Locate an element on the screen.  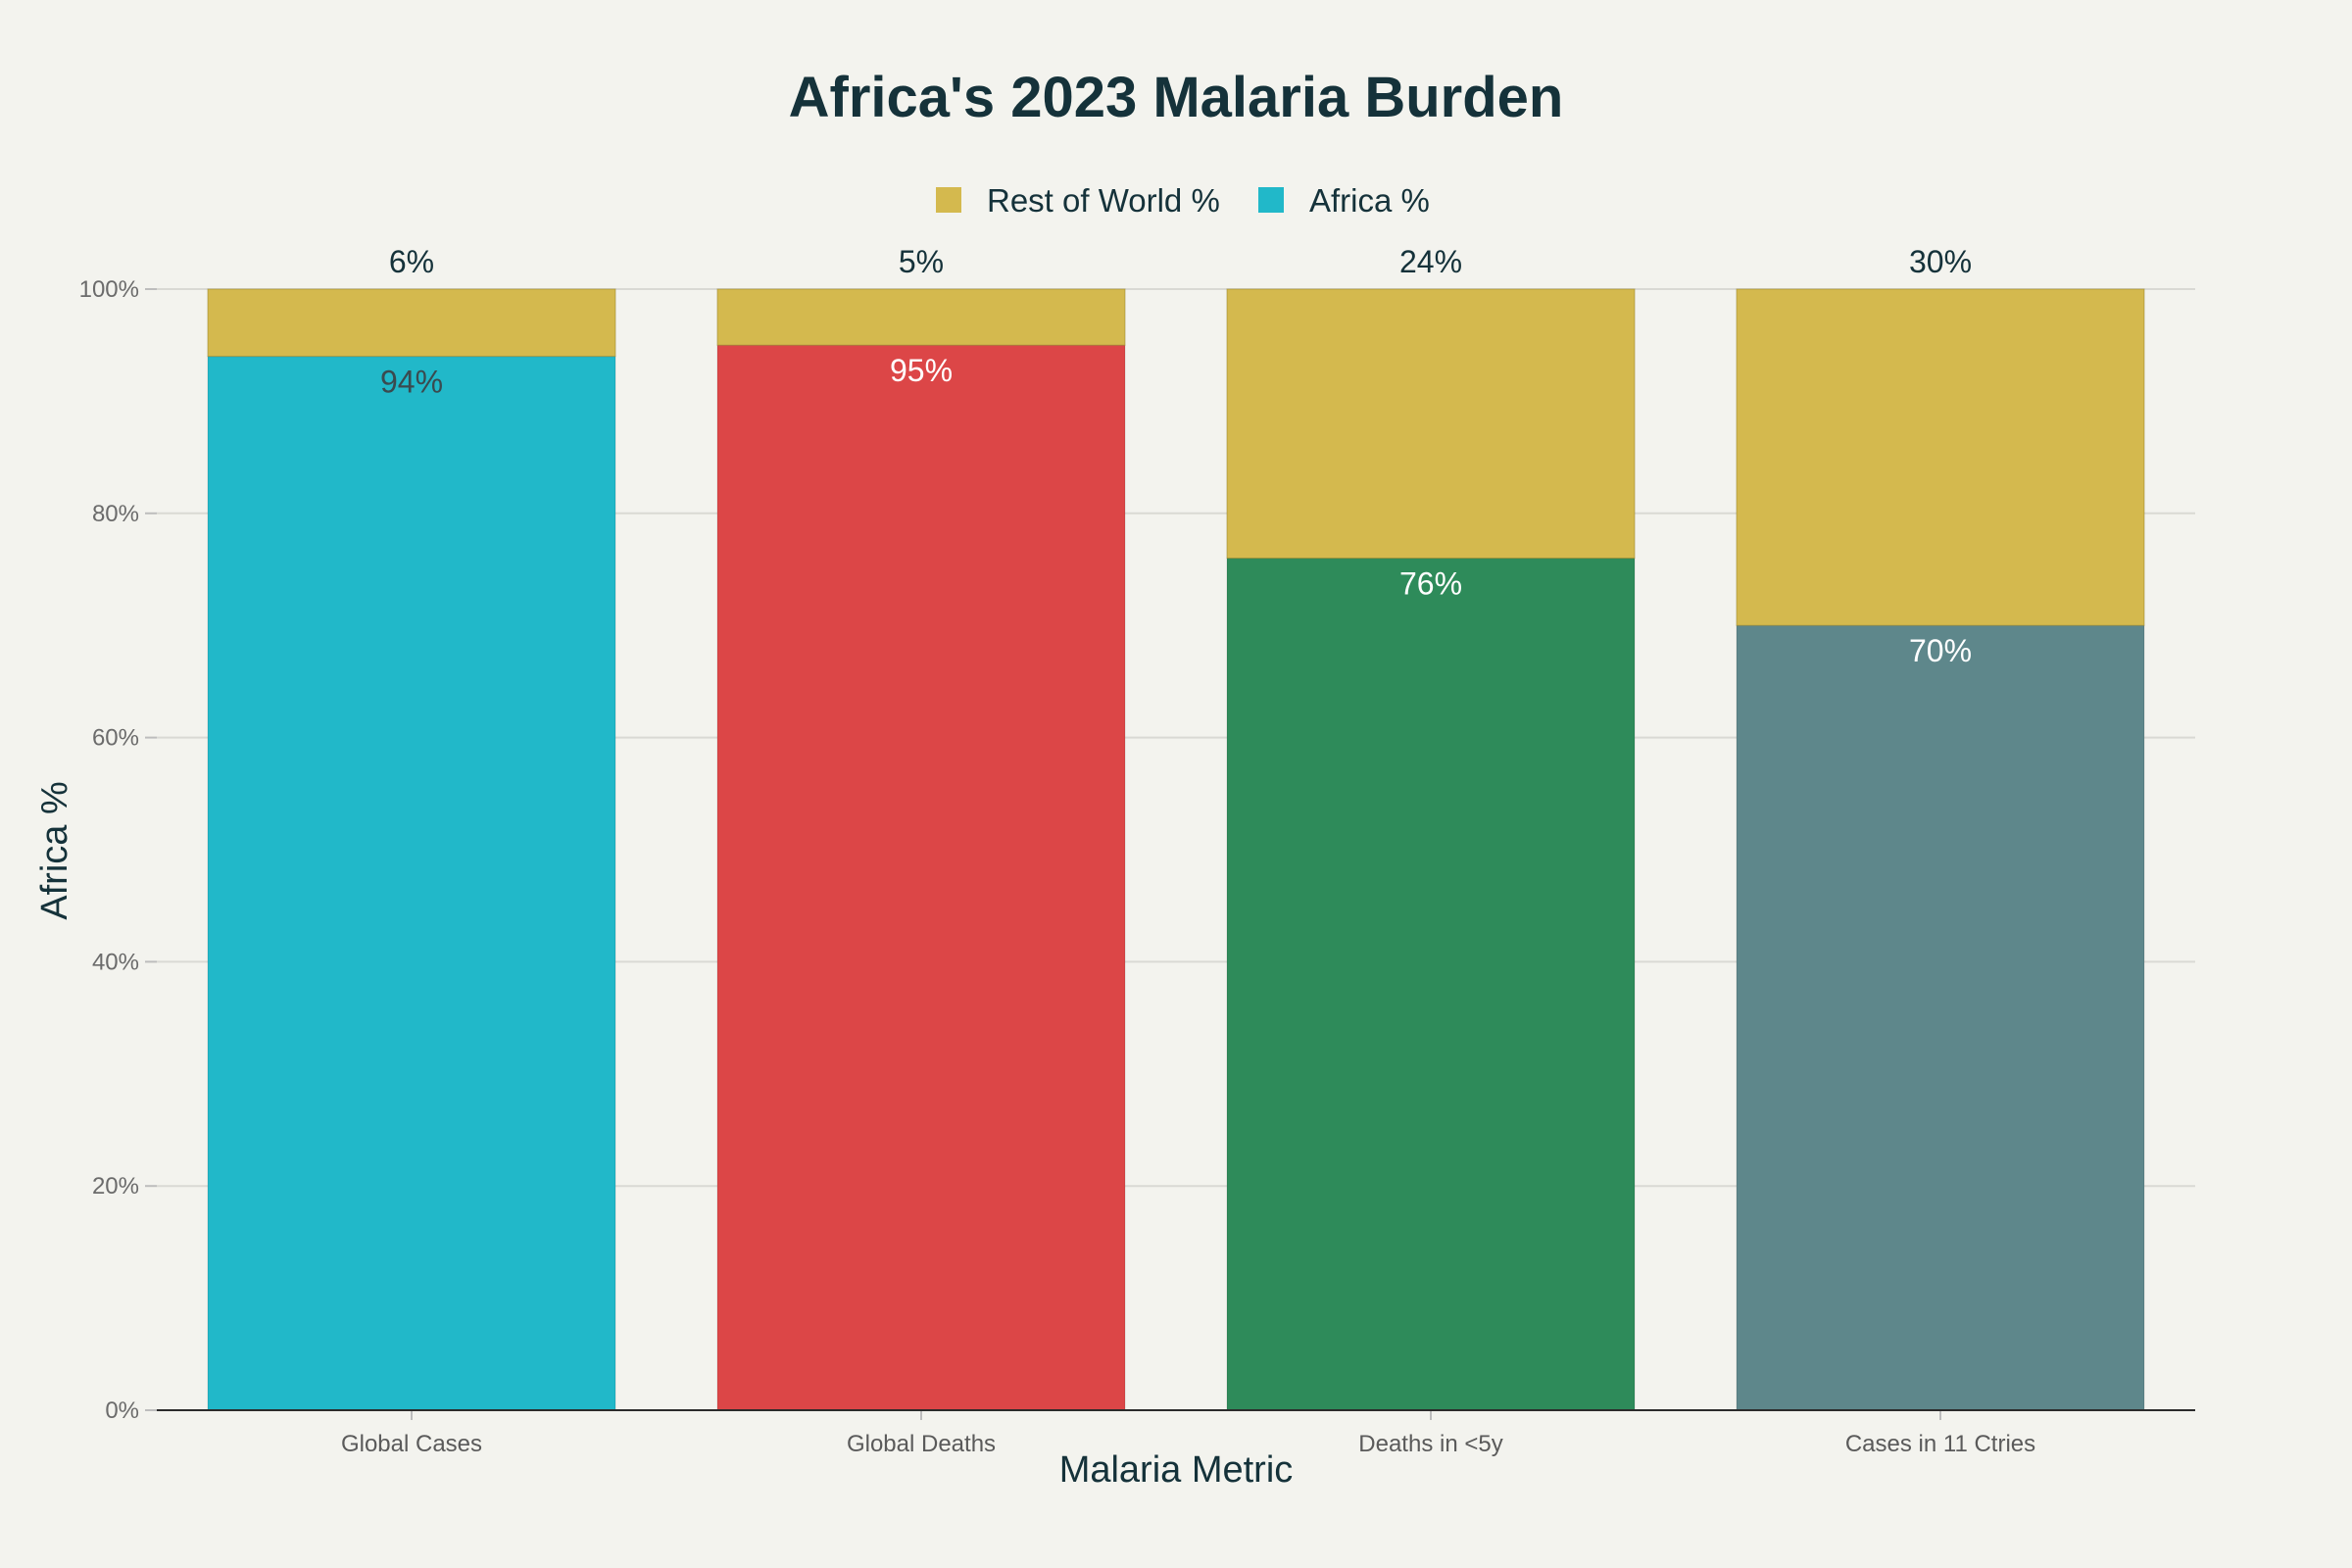
data-label-rest-of-world: 24% is located at coordinates (1430, 261).